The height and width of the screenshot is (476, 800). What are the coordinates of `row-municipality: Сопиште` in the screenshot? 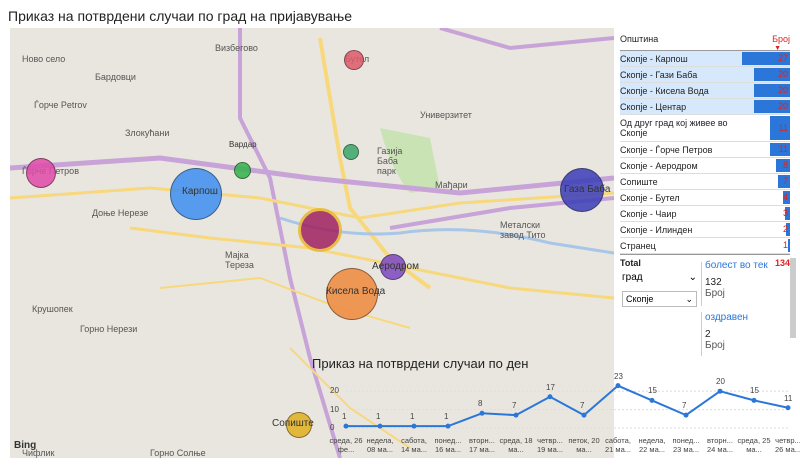 It's located at (639, 181).